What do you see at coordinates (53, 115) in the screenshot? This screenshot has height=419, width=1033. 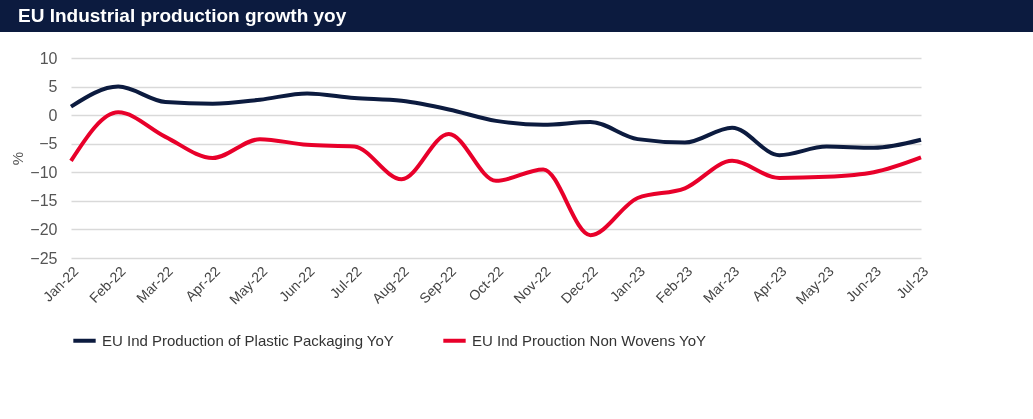 I see `y-tick-label: 0` at bounding box center [53, 115].